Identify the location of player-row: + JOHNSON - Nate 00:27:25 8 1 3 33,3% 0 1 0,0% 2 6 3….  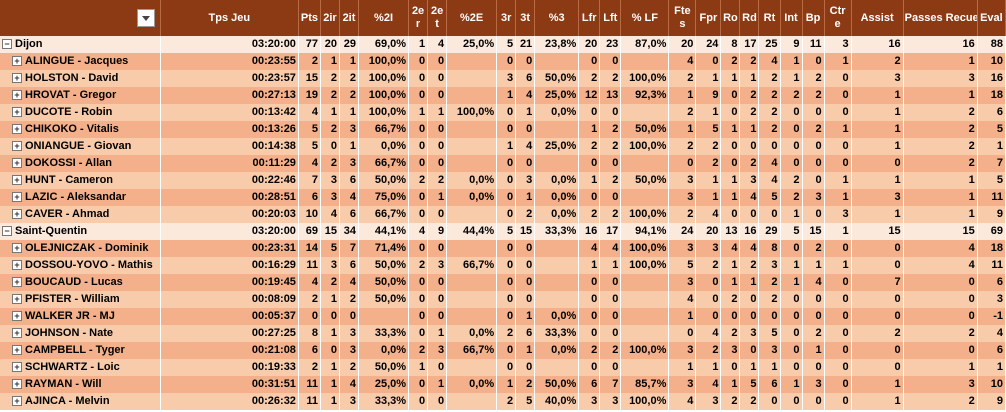
(503, 333).